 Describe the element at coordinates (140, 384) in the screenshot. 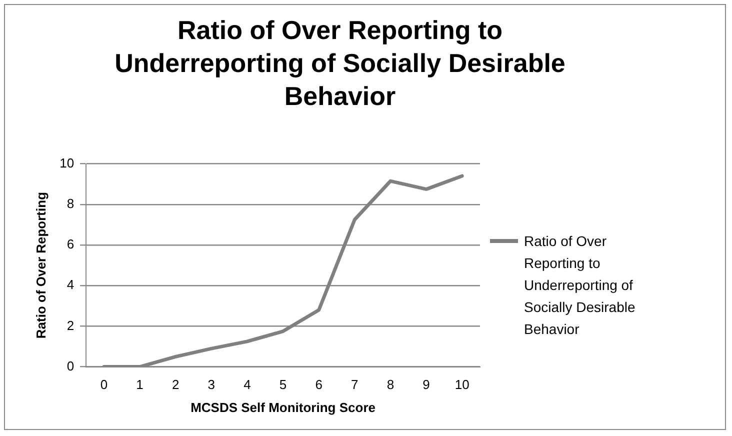

I see `x-tick-label: 1` at that location.